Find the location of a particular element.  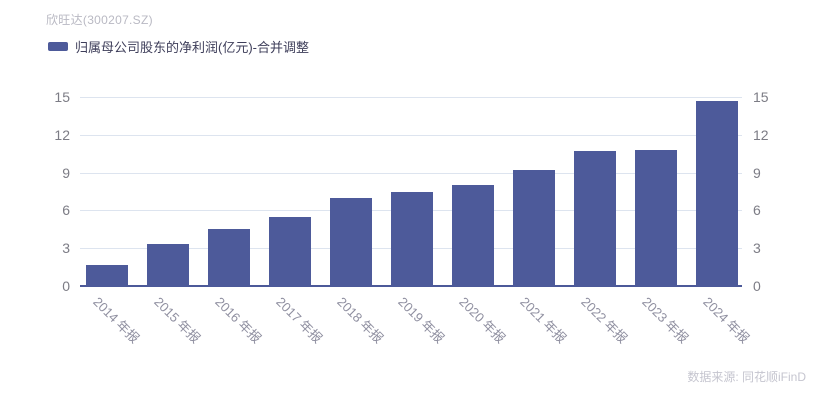

x-axis-label: 2017 年报 is located at coordinates (299, 320).